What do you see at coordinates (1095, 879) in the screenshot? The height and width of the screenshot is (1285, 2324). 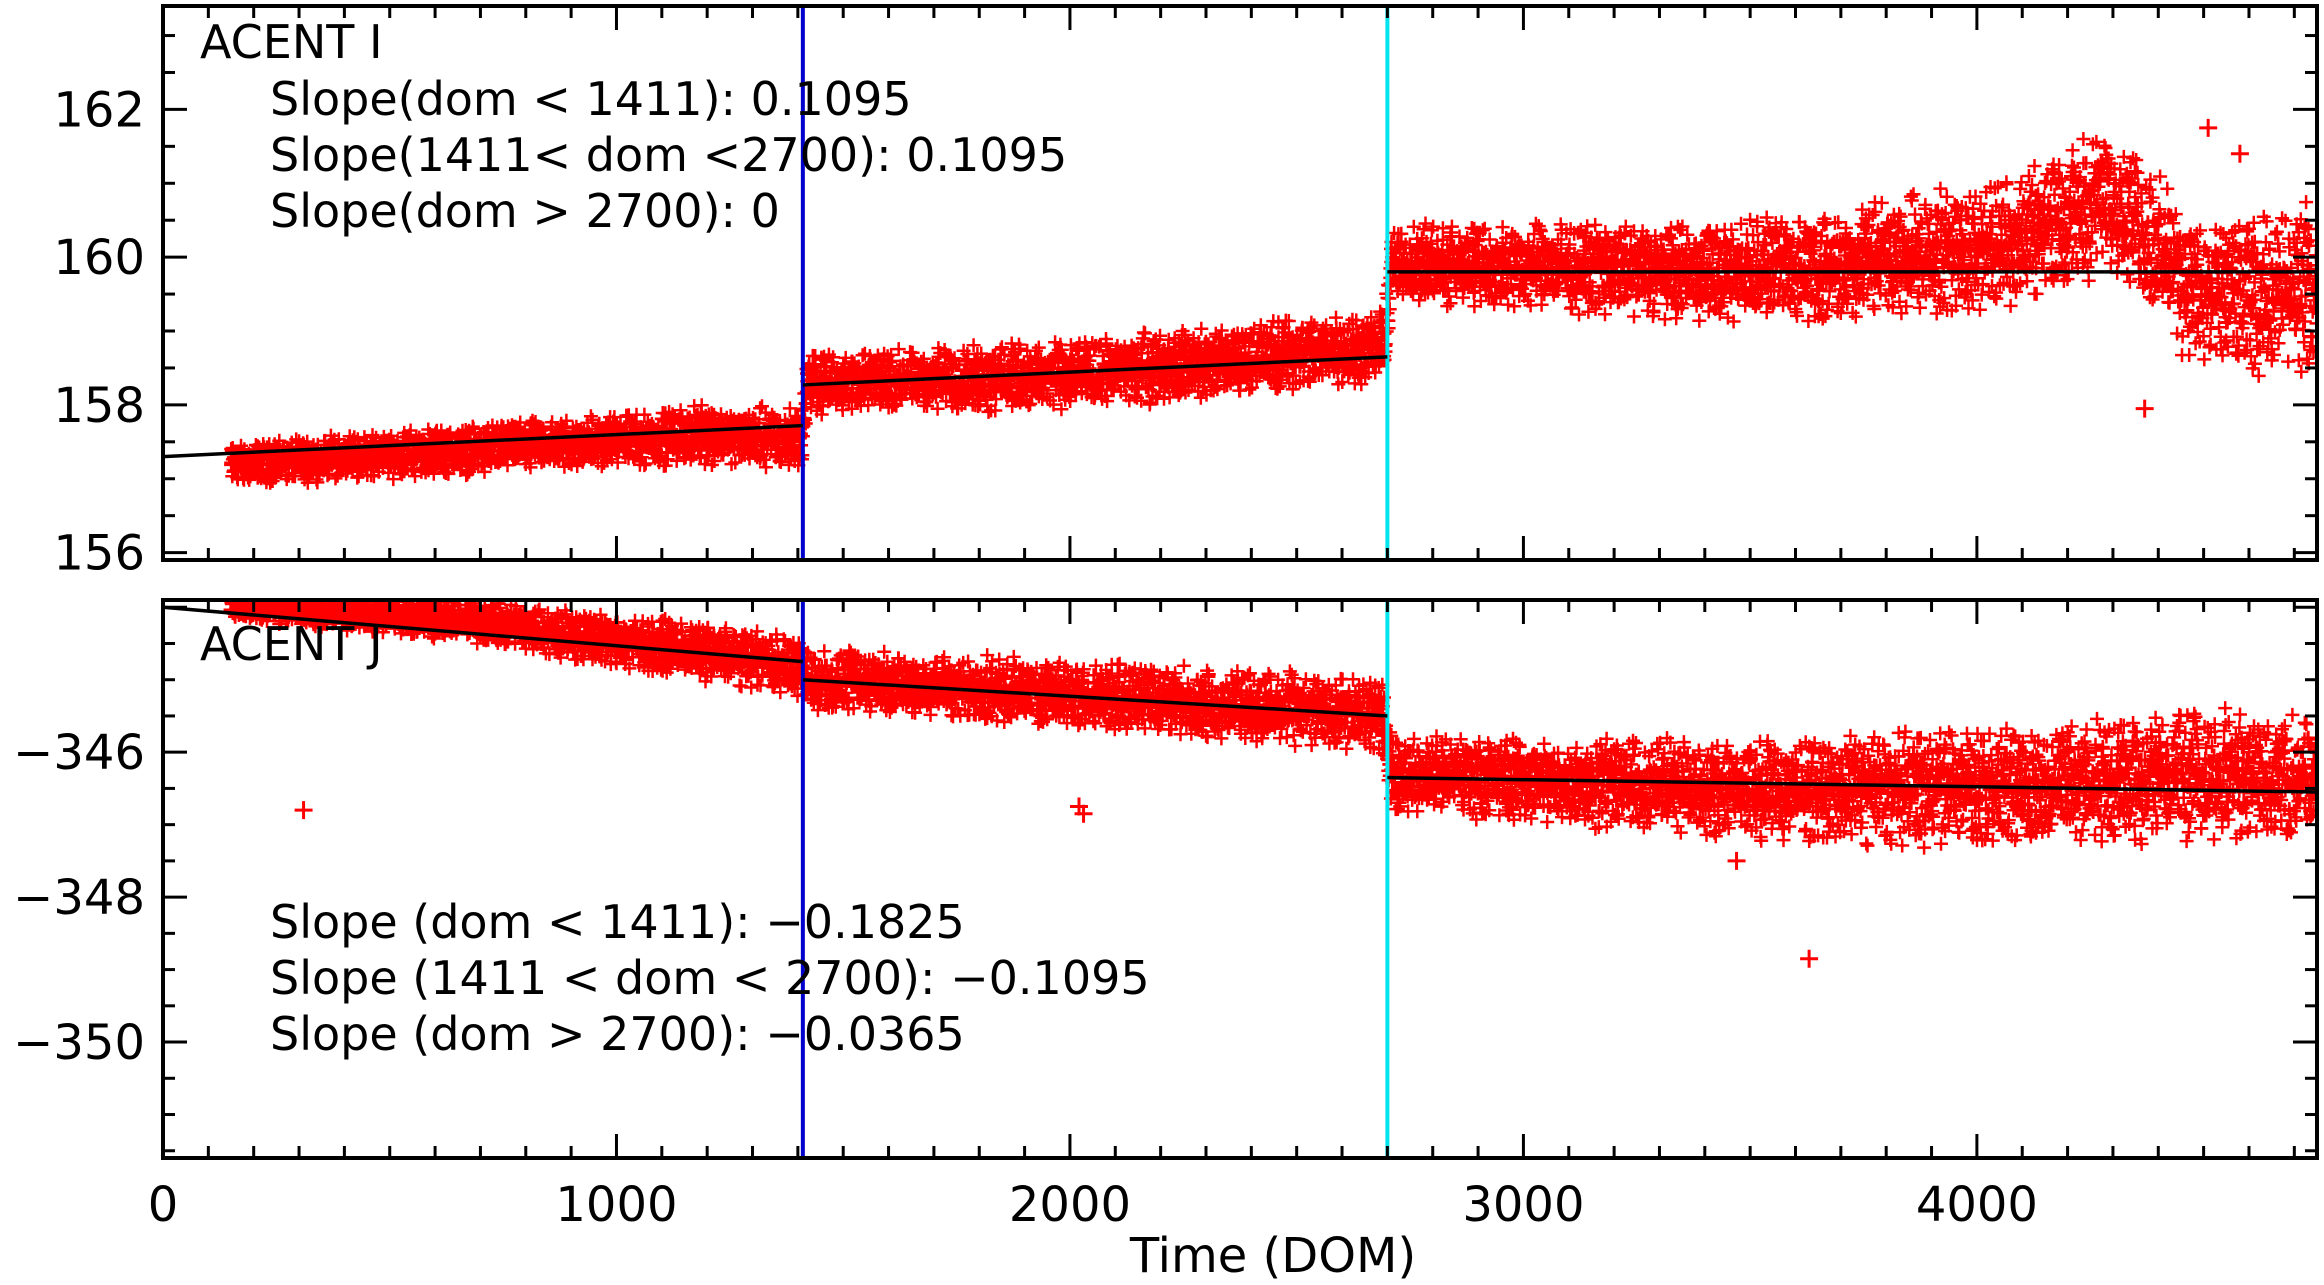 I see `acent-j-period-lines` at bounding box center [1095, 879].